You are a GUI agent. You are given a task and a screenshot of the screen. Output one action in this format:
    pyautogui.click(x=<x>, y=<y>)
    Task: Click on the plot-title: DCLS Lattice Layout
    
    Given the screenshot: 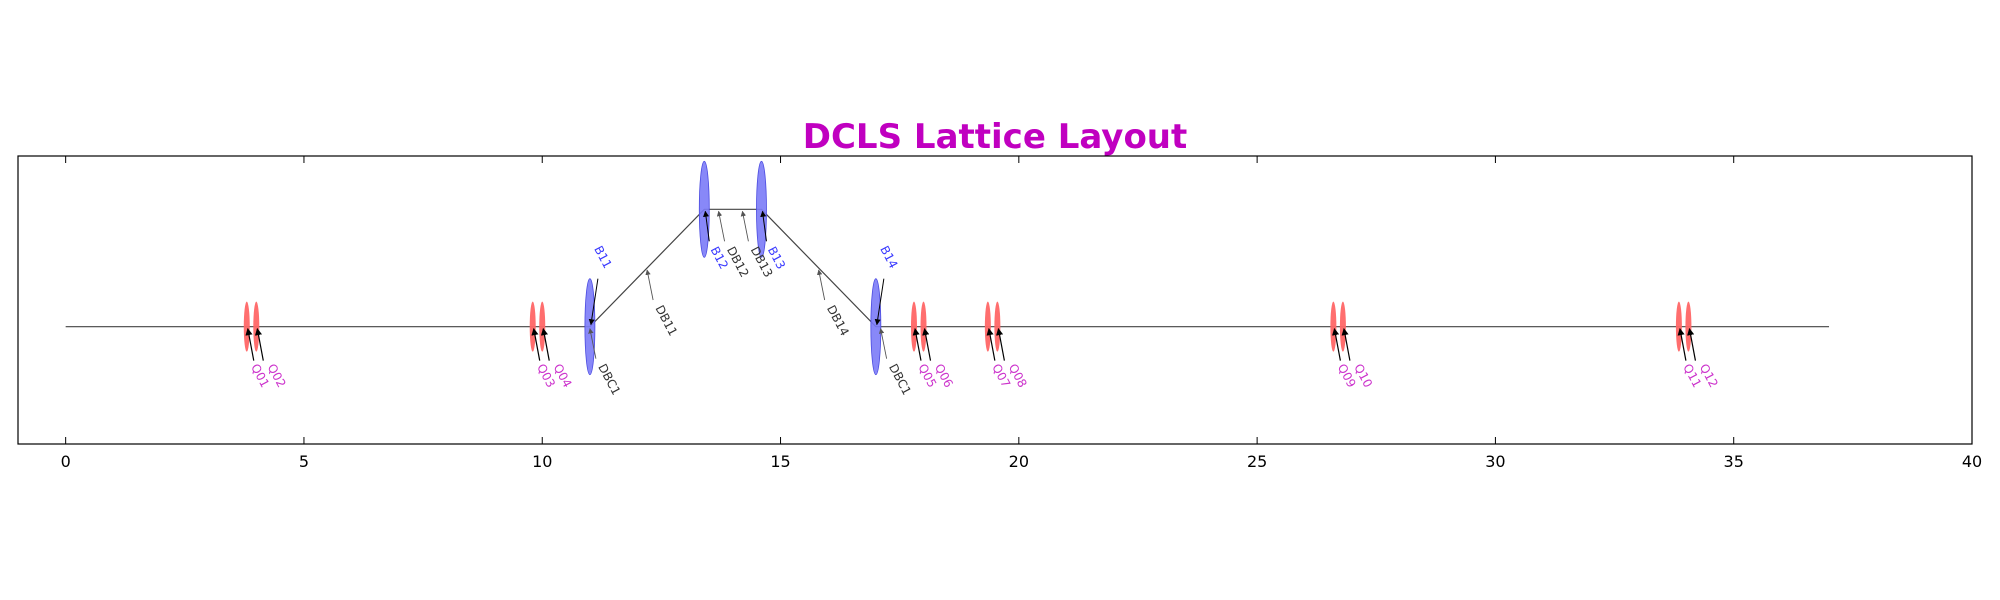 What is the action you would take?
    pyautogui.click(x=995, y=137)
    